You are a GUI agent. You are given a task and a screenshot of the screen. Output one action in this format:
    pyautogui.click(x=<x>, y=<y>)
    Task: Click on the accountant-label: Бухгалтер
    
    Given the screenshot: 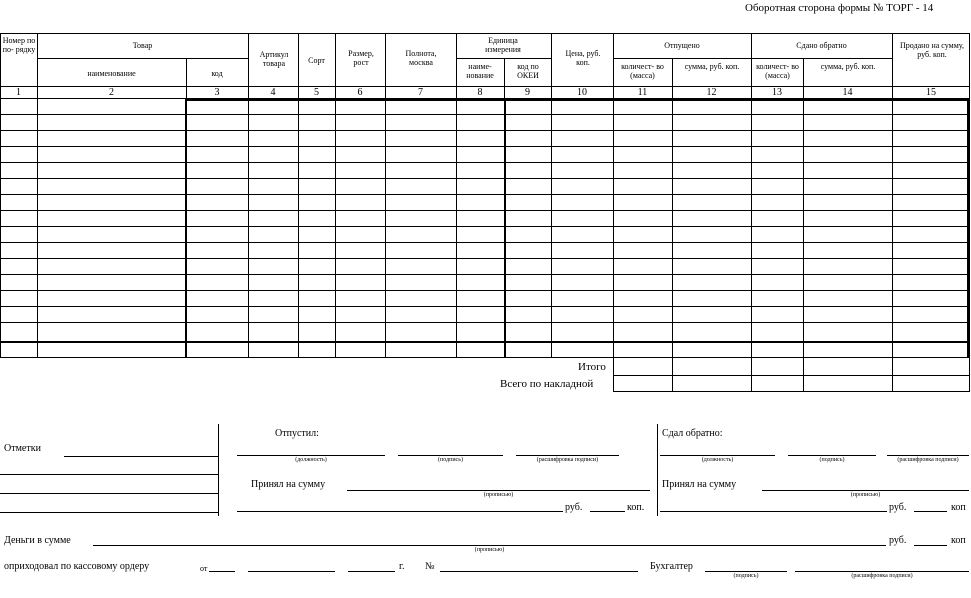 What is the action you would take?
    pyautogui.click(x=671, y=566)
    